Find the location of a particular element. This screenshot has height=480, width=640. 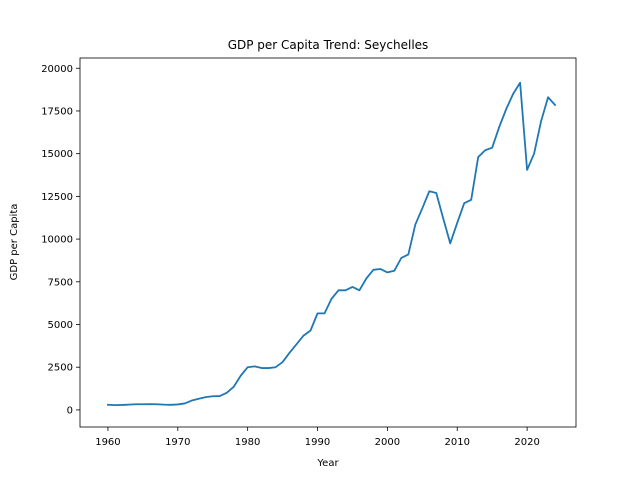

chart-title: GDP per Capita Trend: Seychelles is located at coordinates (328, 45).